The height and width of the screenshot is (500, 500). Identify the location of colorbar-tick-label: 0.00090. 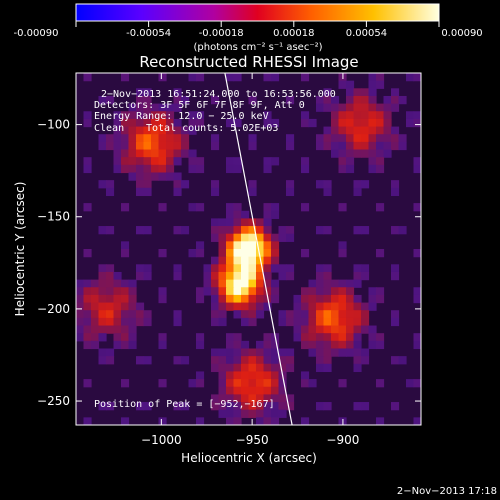
(461, 33).